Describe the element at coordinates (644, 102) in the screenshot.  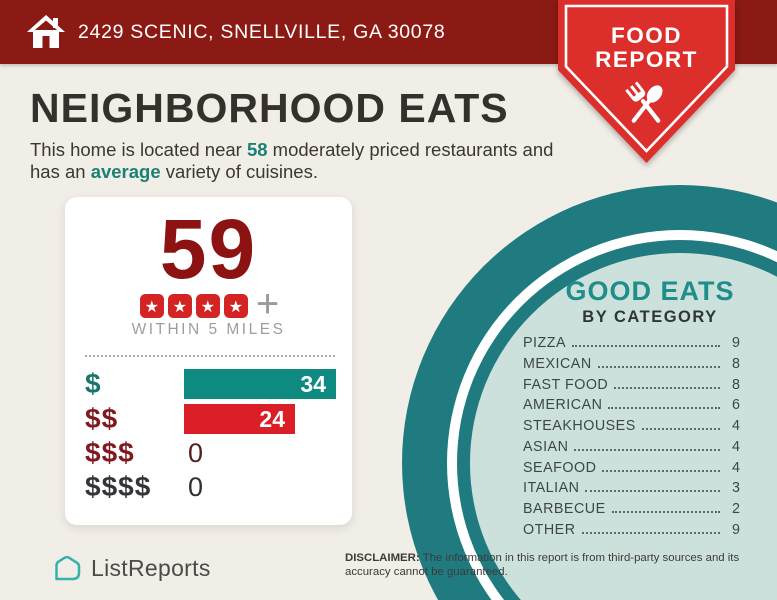
I see `spoon-fork-icon` at that location.